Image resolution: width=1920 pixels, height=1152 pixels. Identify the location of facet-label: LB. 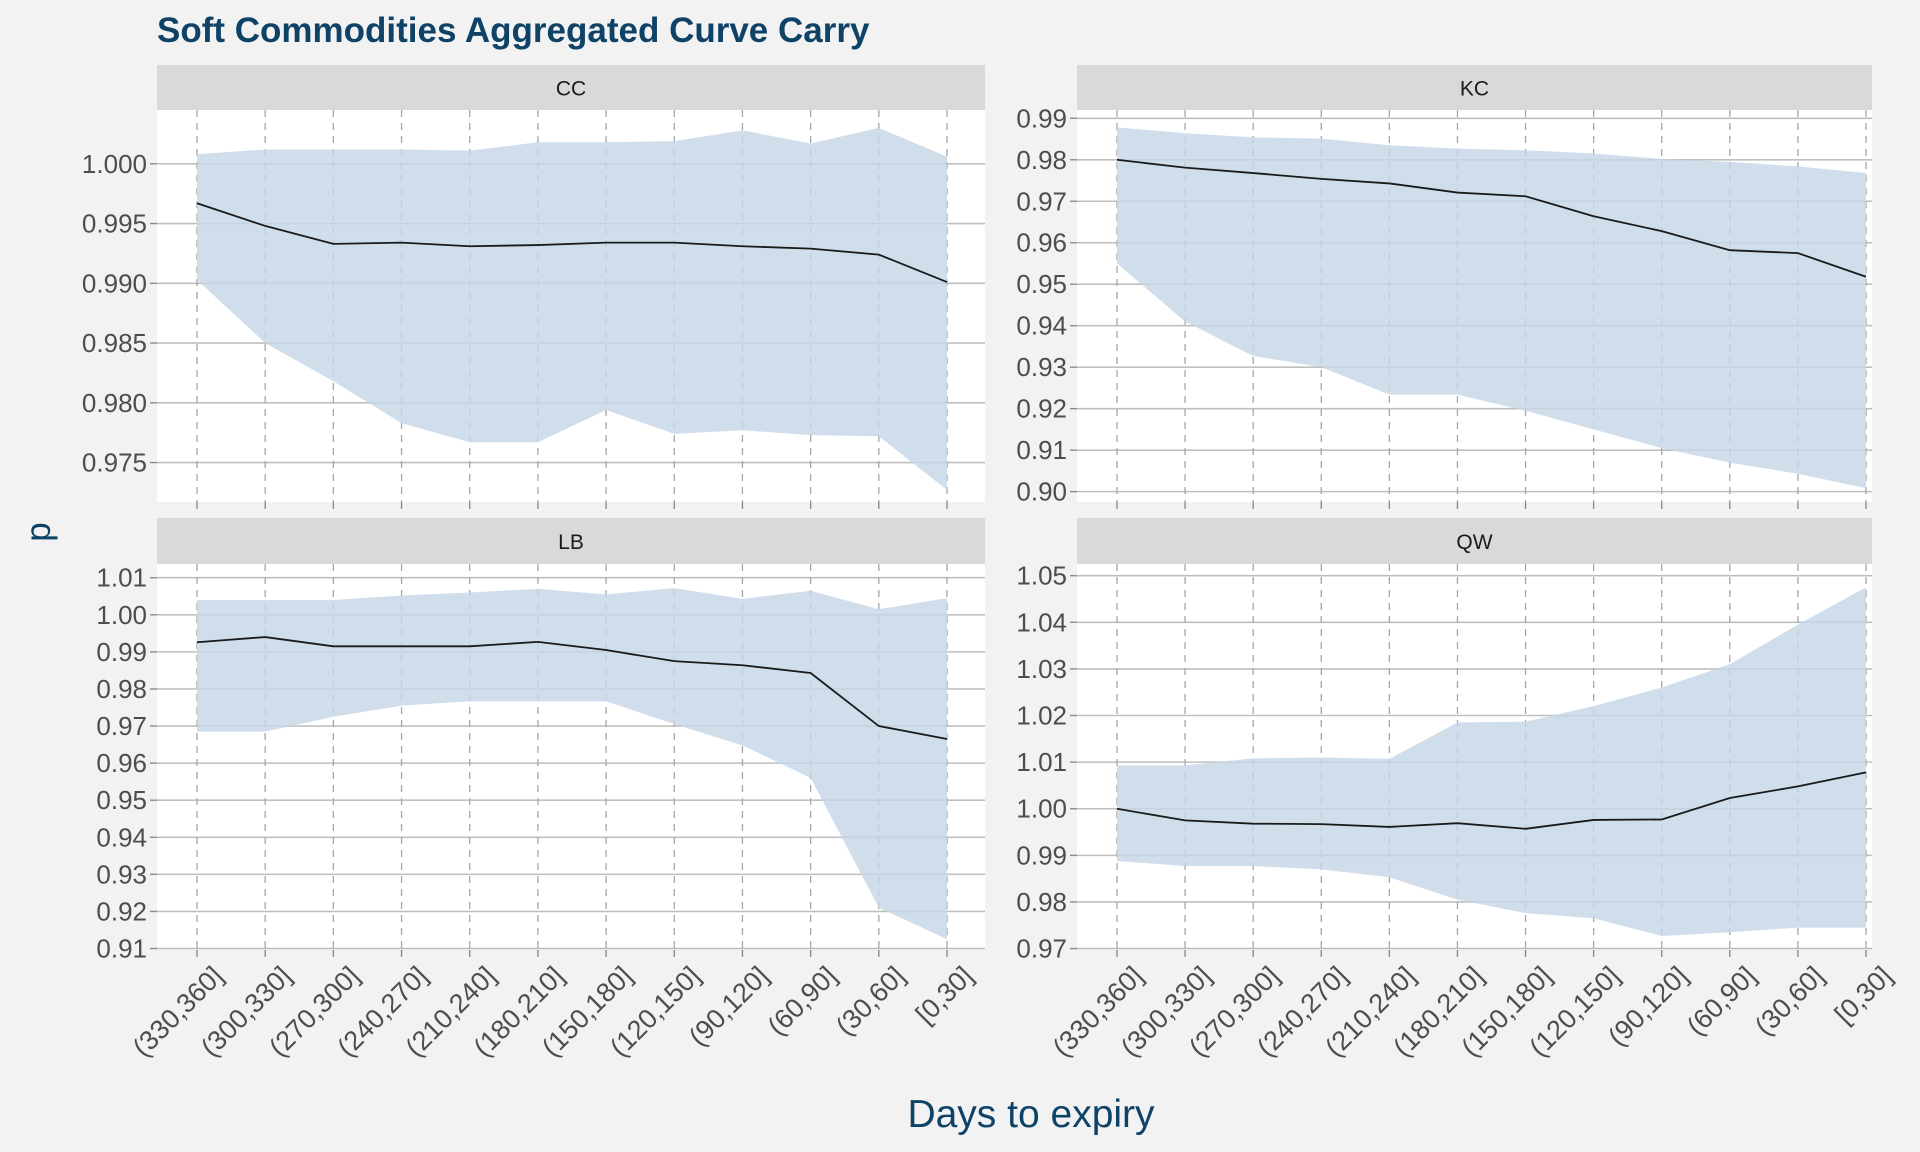
(571, 542).